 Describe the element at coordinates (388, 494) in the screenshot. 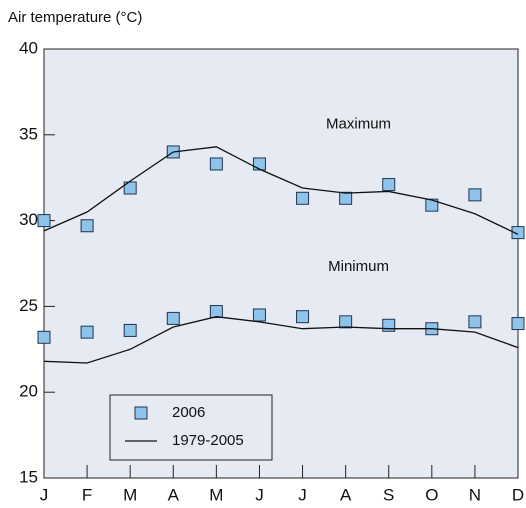

I see `x-tick-label: S` at that location.